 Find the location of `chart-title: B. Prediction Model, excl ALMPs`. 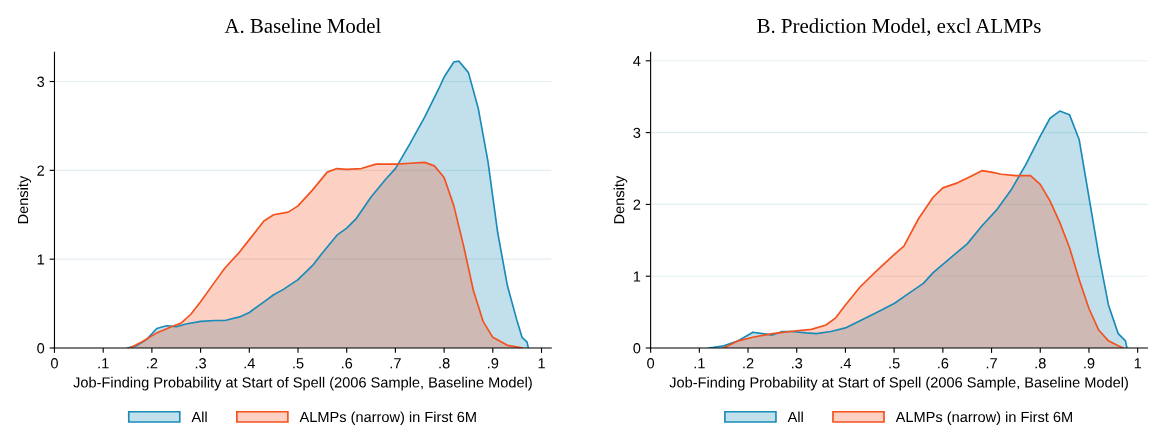

chart-title: B. Prediction Model, excl ALMPs is located at coordinates (899, 27).